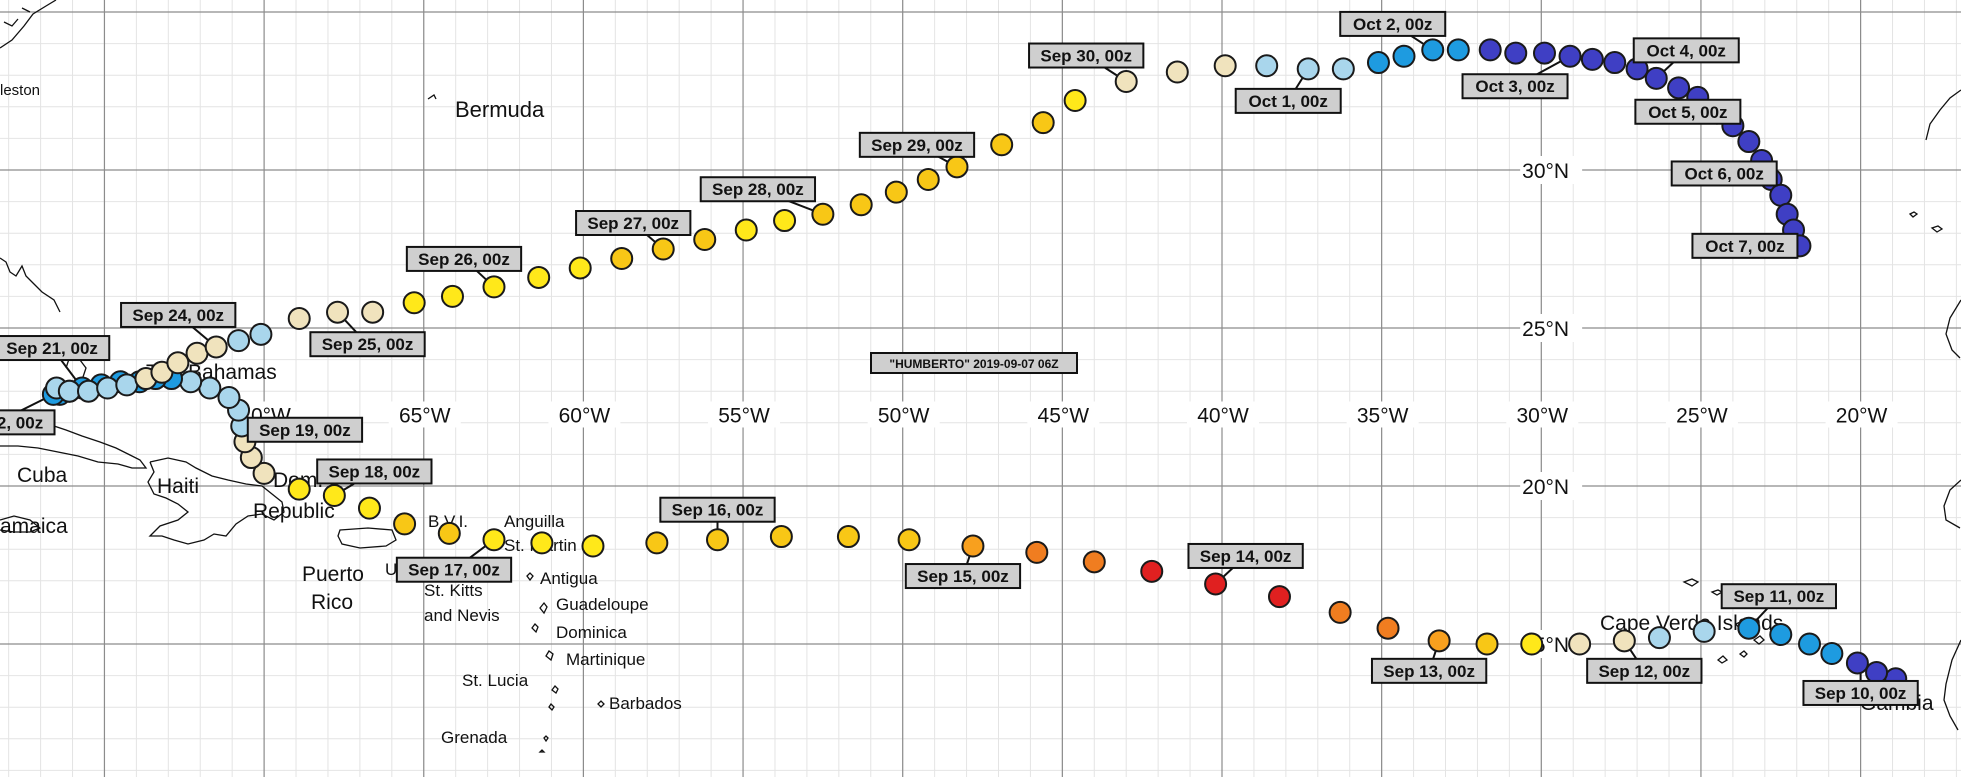  I want to click on us-coast-inlet, so click(17, 17).